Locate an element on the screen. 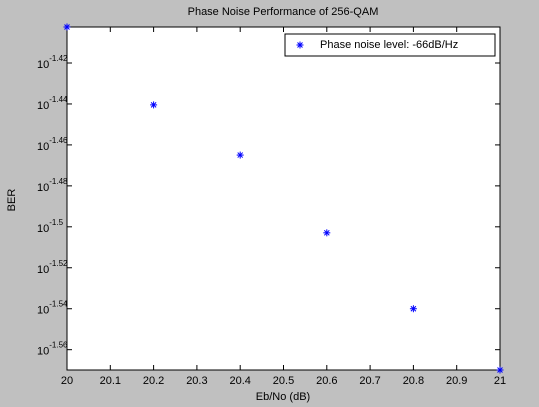 The image size is (539, 407). x-tick-label: 20.3 is located at coordinates (196, 381).